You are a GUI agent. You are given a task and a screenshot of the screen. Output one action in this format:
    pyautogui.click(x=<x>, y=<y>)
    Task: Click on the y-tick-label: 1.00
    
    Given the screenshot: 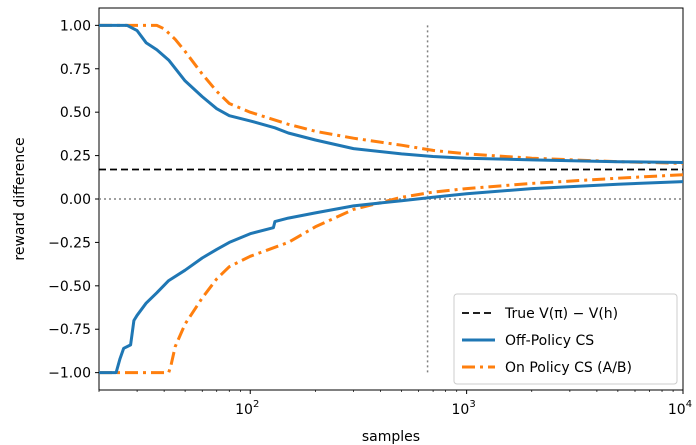 What is the action you would take?
    pyautogui.click(x=75, y=26)
    